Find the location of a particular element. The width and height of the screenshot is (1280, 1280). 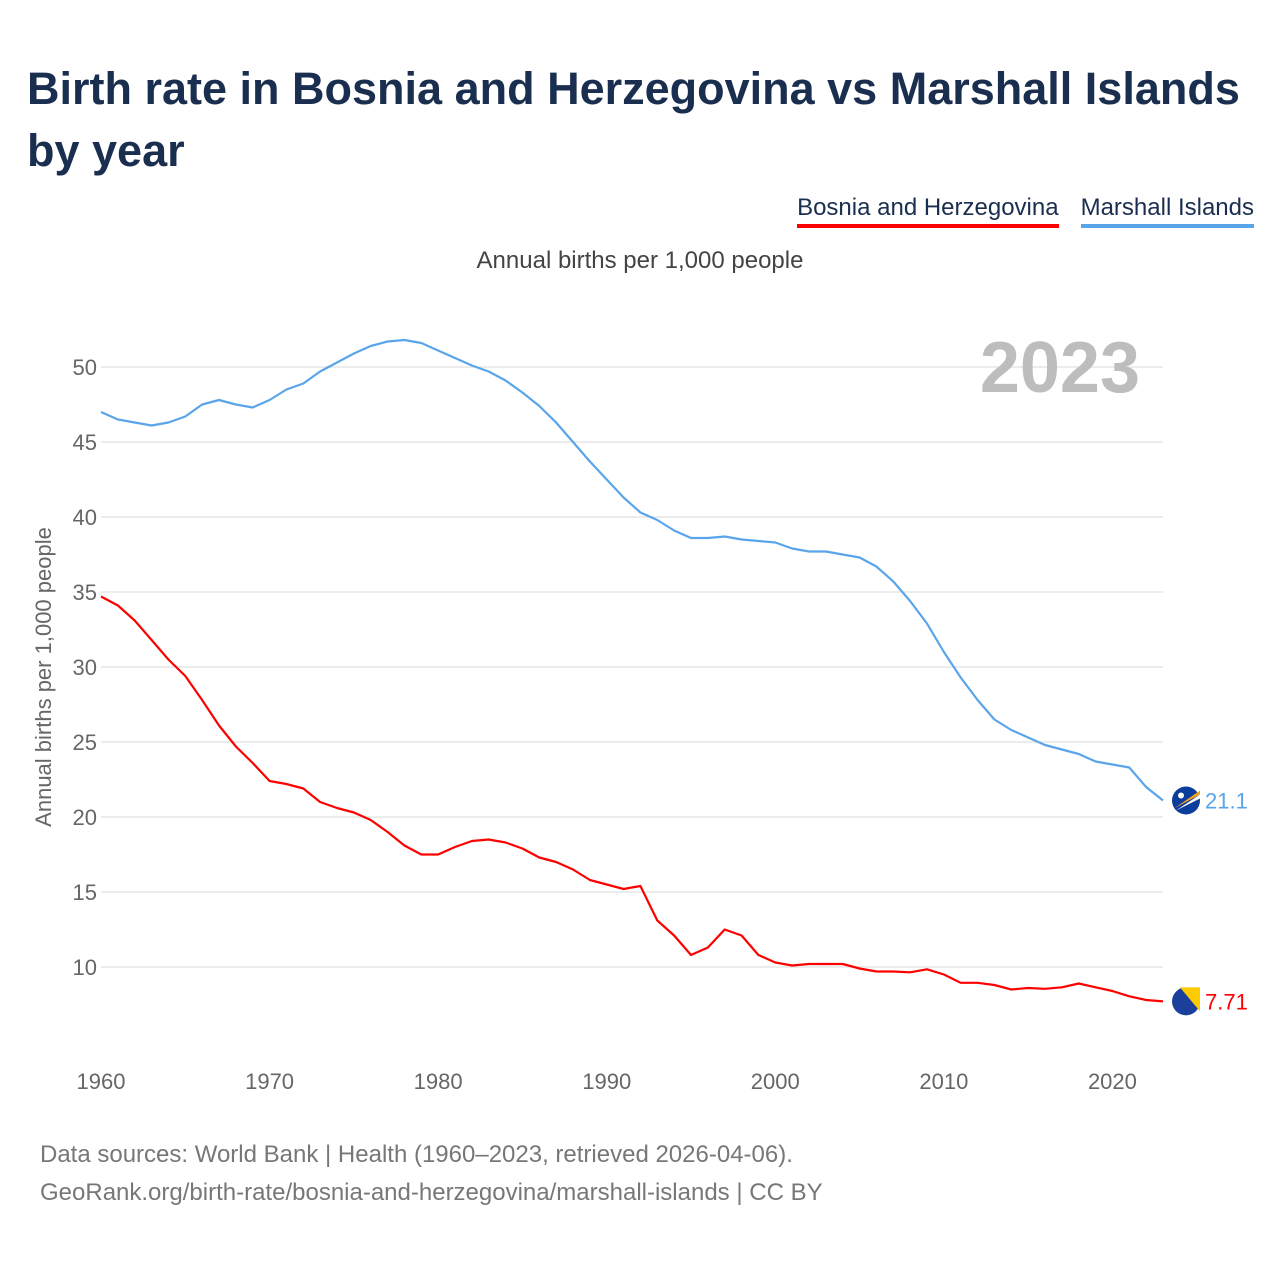

y-tick-label: 10 is located at coordinates (85, 967).